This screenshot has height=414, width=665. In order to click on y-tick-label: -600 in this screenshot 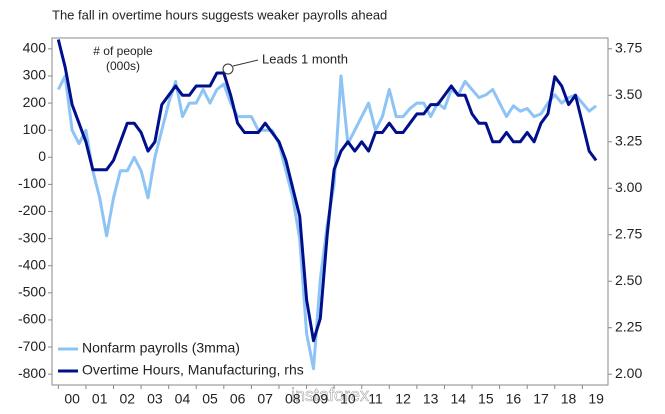, I will do `click(32, 319)`.